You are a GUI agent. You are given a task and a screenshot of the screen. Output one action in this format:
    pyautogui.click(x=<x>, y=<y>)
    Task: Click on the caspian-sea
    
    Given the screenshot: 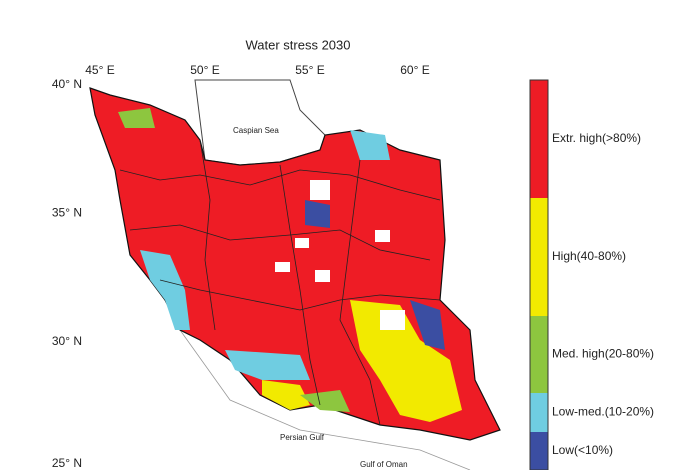 What is the action you would take?
    pyautogui.click(x=260, y=122)
    